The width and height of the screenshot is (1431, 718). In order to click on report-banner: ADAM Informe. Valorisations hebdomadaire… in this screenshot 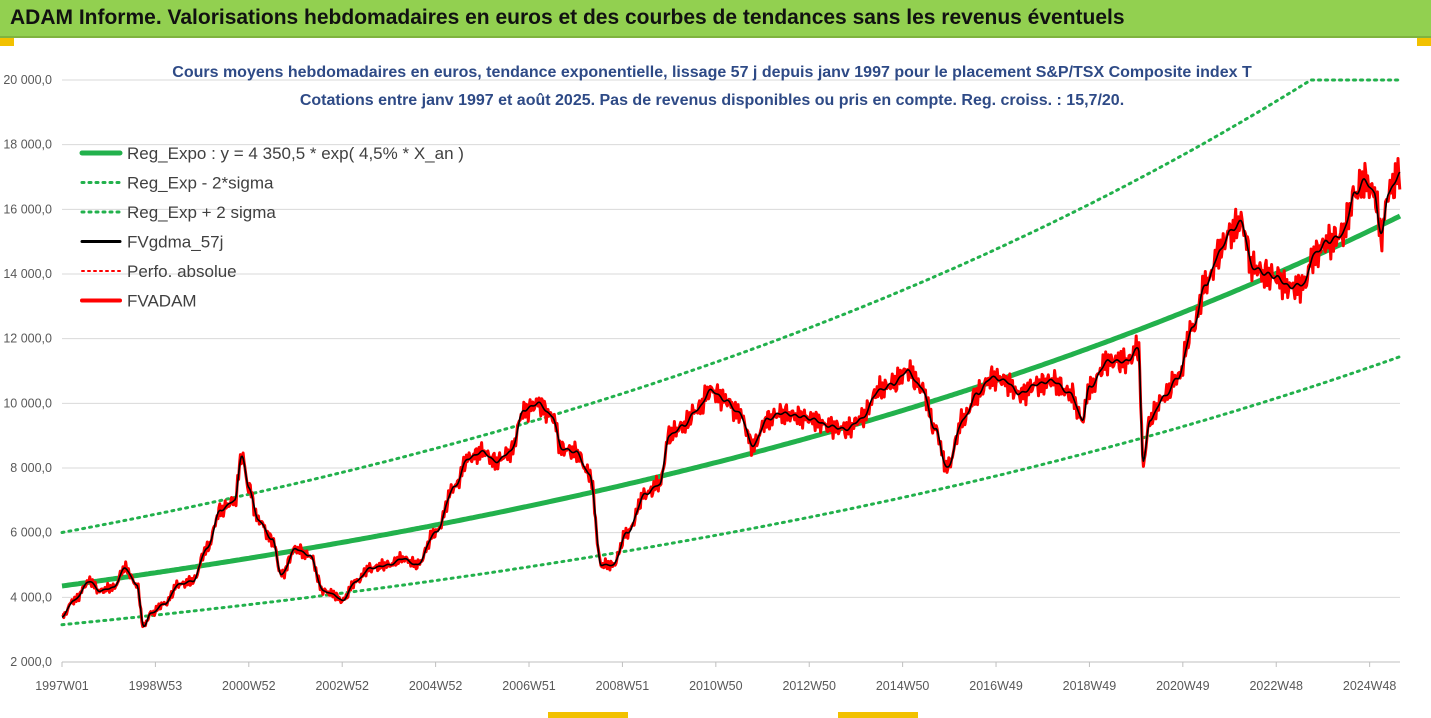, I will do `click(715, 19)`.